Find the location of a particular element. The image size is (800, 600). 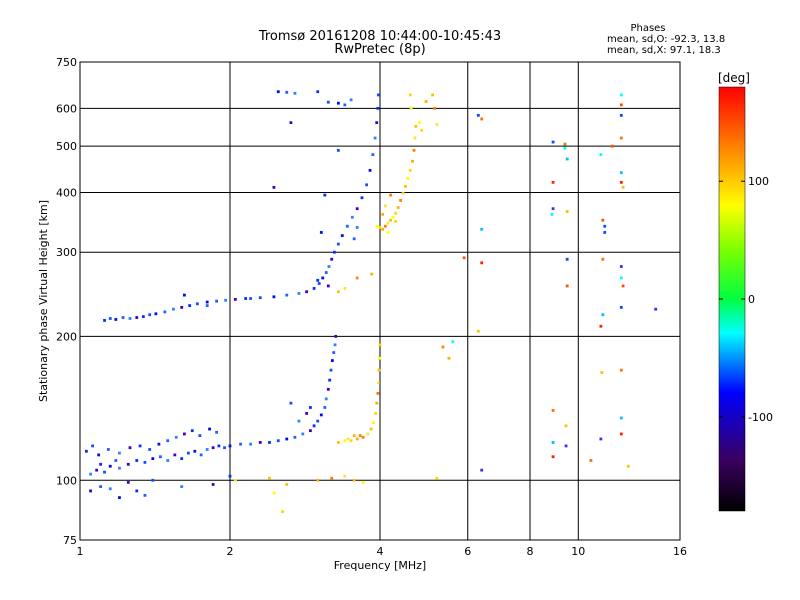

x-tick-label: 8 is located at coordinates (530, 551).